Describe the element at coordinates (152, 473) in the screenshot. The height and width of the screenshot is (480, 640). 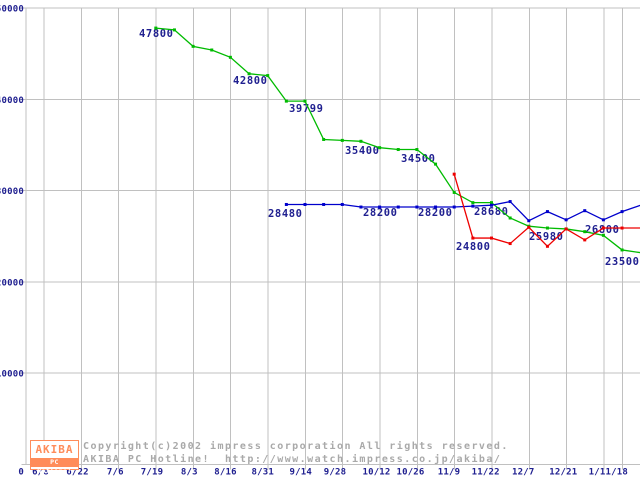
I see `x-tick-label: 7/19` at that location.